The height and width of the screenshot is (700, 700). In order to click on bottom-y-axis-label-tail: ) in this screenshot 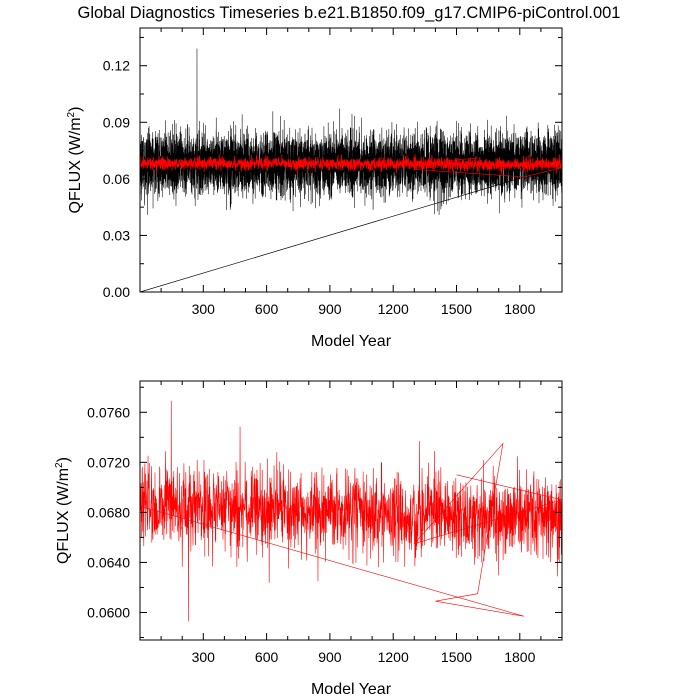, I will do `click(63, 459)`.